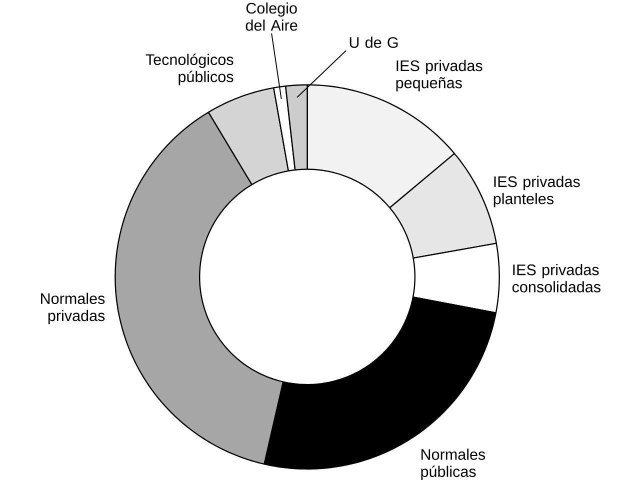  I want to click on slice-label: IES privadas consolidadas, so click(556, 278).